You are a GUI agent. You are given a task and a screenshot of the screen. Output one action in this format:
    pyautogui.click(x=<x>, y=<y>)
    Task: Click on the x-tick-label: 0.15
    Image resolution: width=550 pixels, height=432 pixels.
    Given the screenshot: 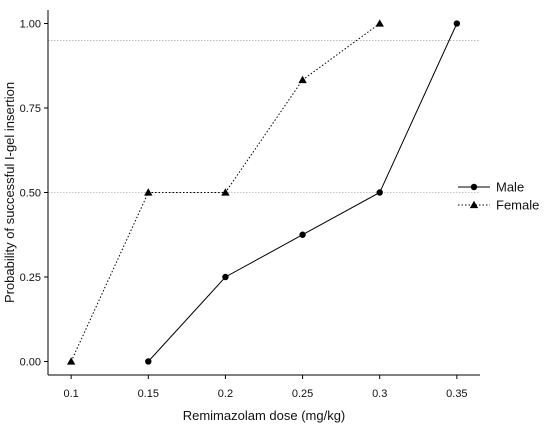 What is the action you would take?
    pyautogui.click(x=148, y=394)
    